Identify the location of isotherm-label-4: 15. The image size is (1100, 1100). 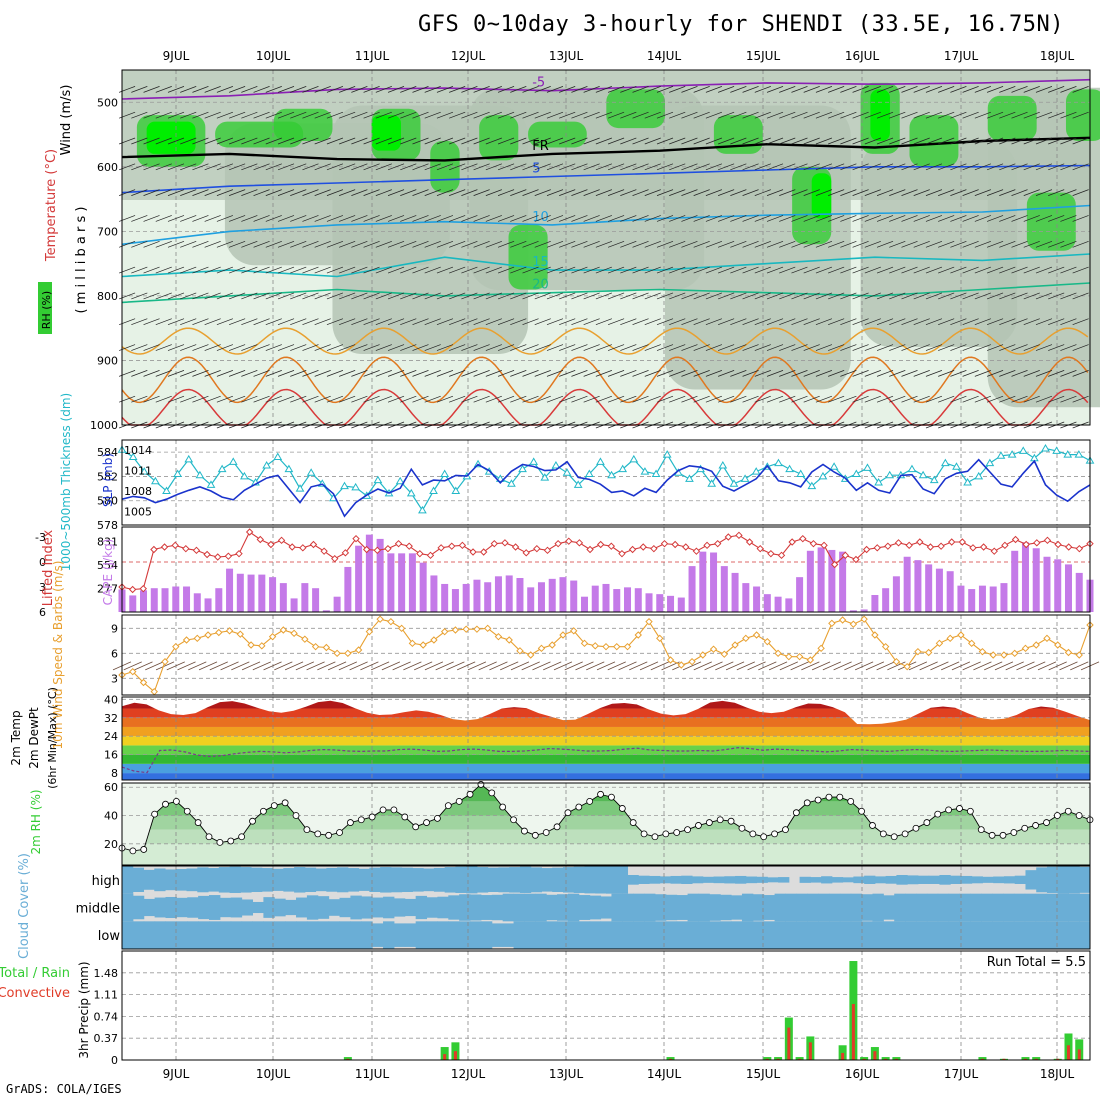
(540, 262).